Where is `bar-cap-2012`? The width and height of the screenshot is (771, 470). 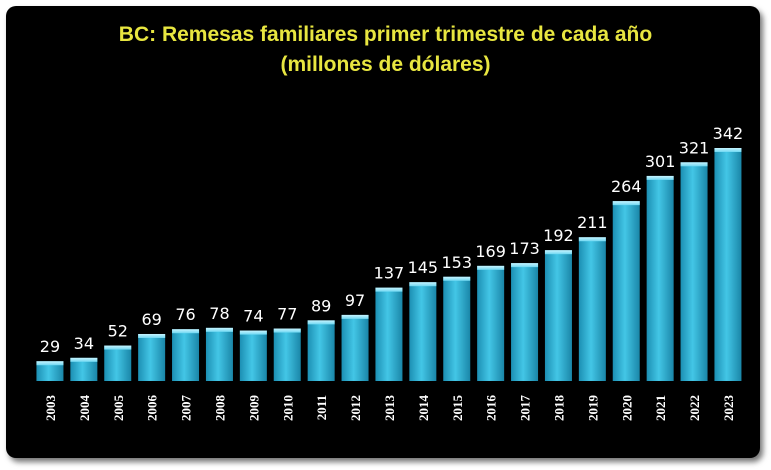
bar-cap-2012 is located at coordinates (355, 316).